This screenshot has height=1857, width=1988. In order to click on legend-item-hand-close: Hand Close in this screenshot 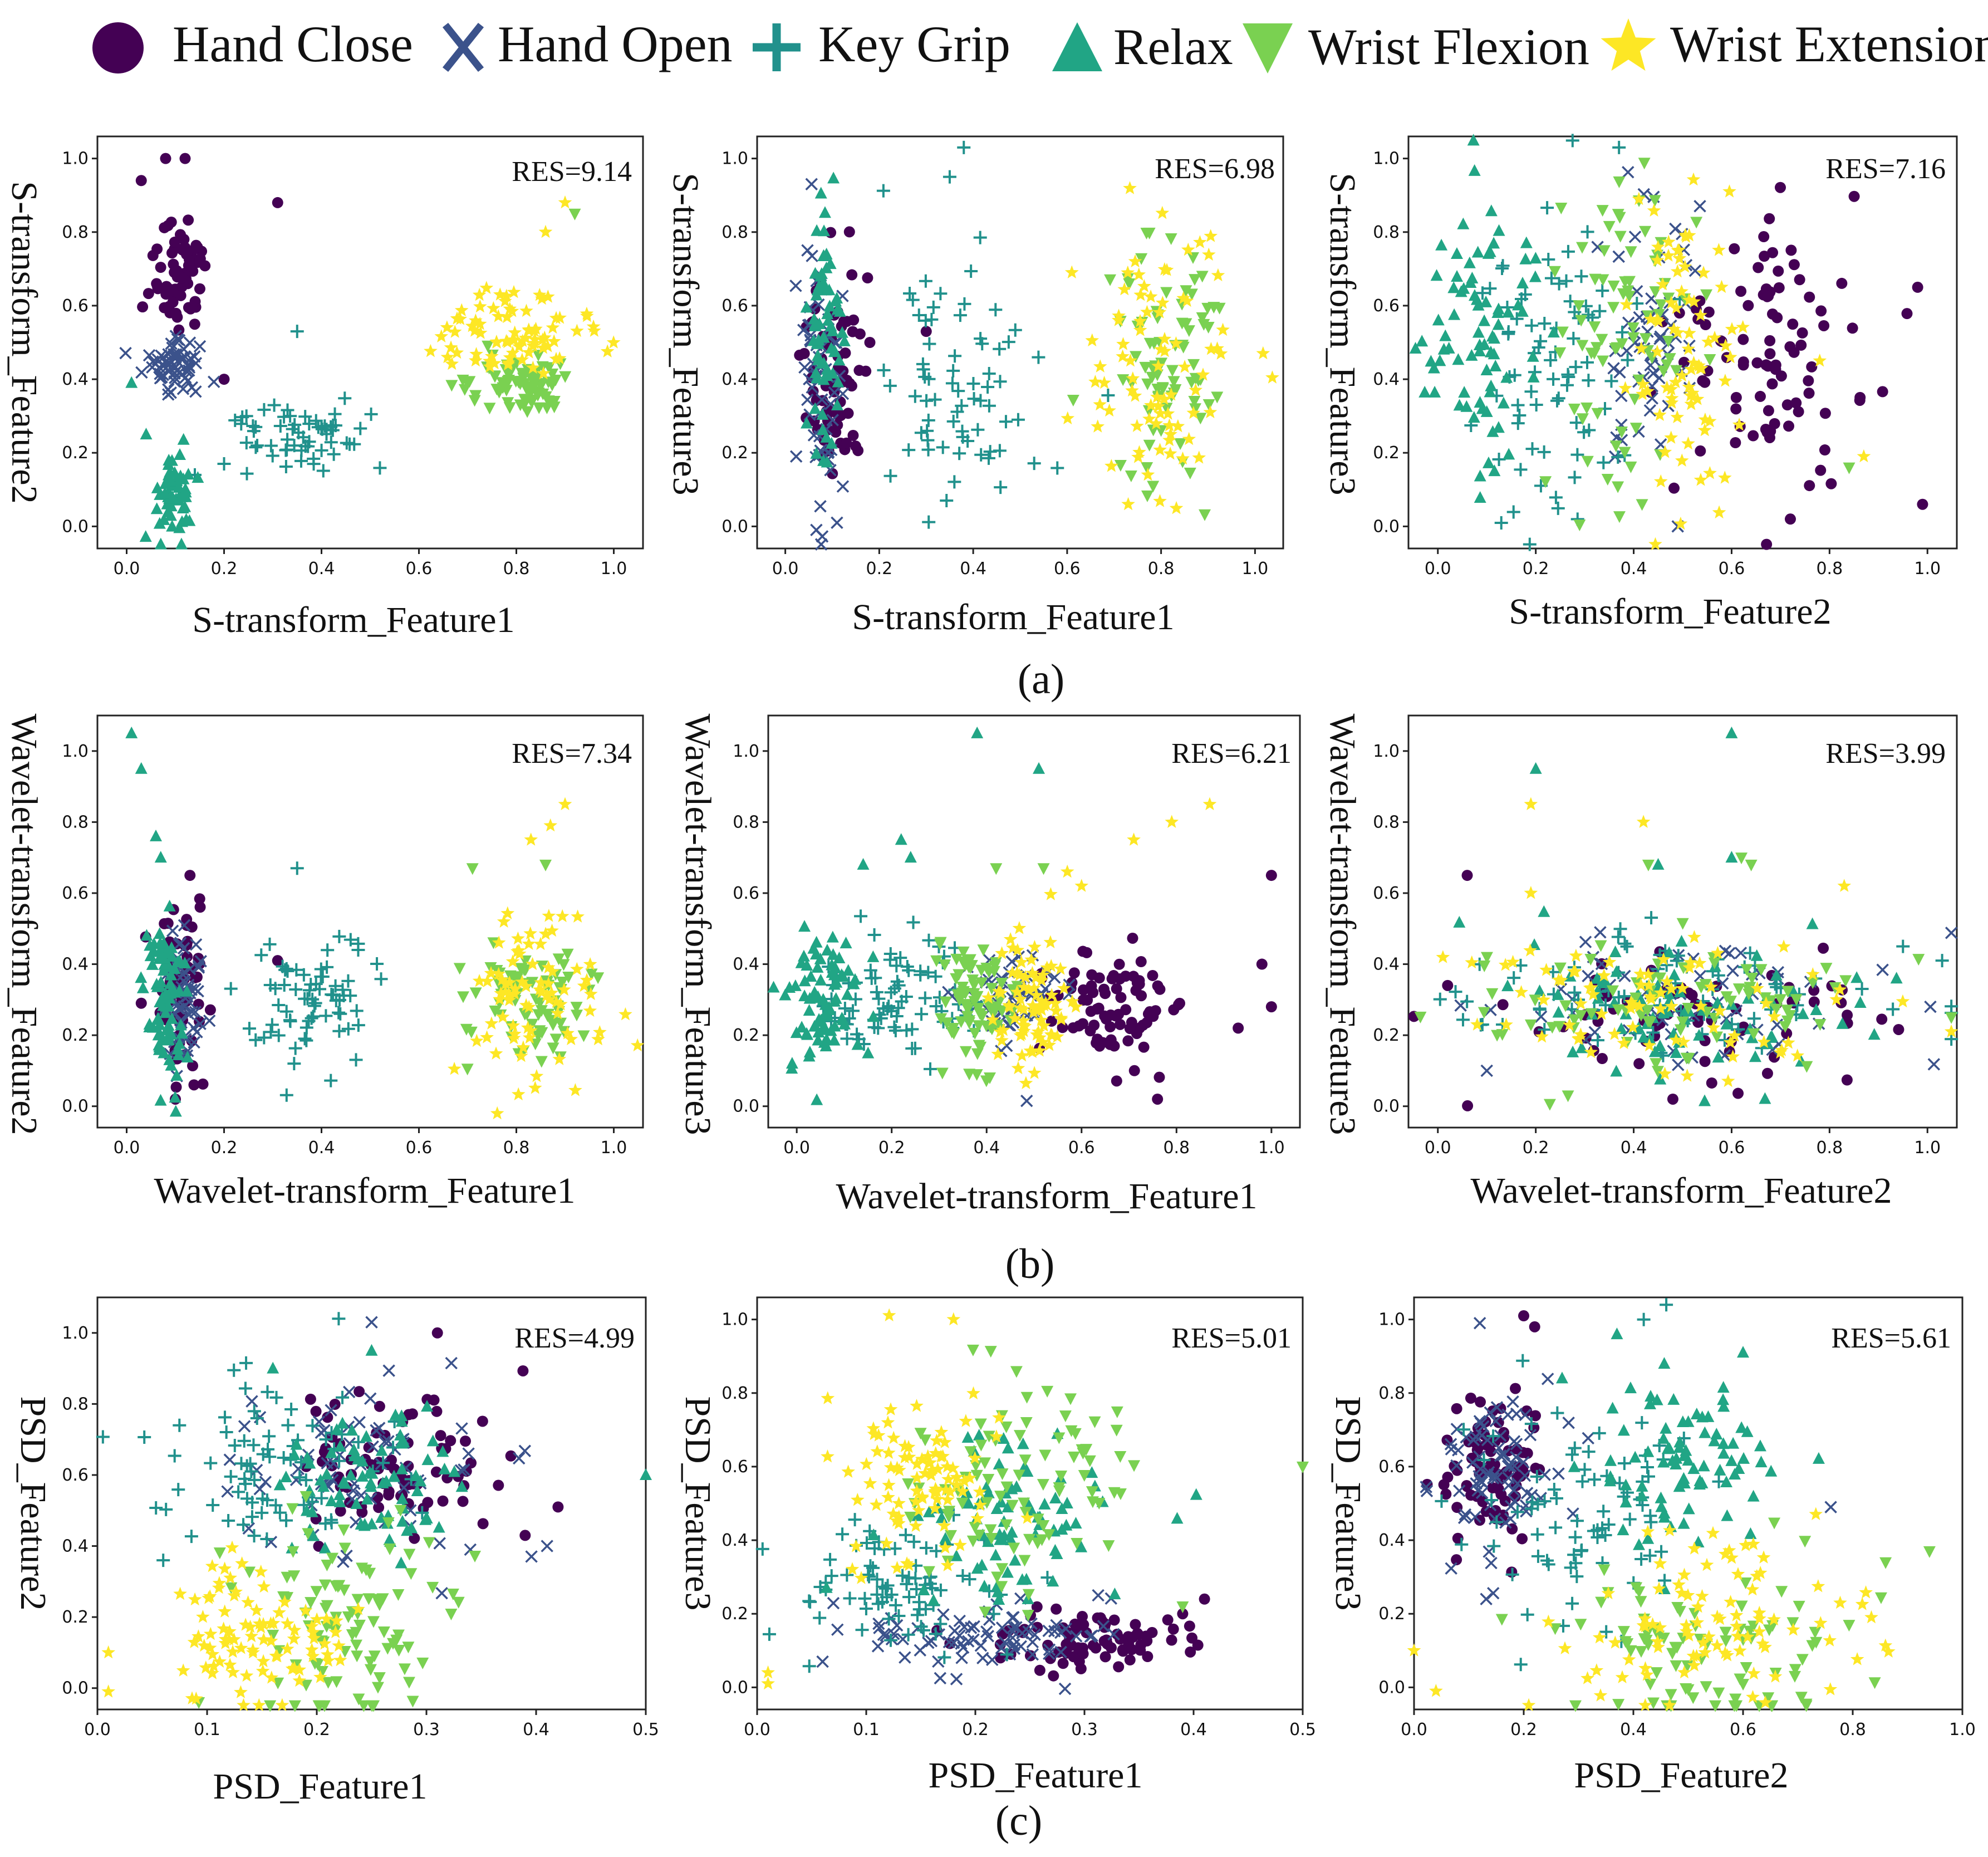, I will do `click(252, 45)`.